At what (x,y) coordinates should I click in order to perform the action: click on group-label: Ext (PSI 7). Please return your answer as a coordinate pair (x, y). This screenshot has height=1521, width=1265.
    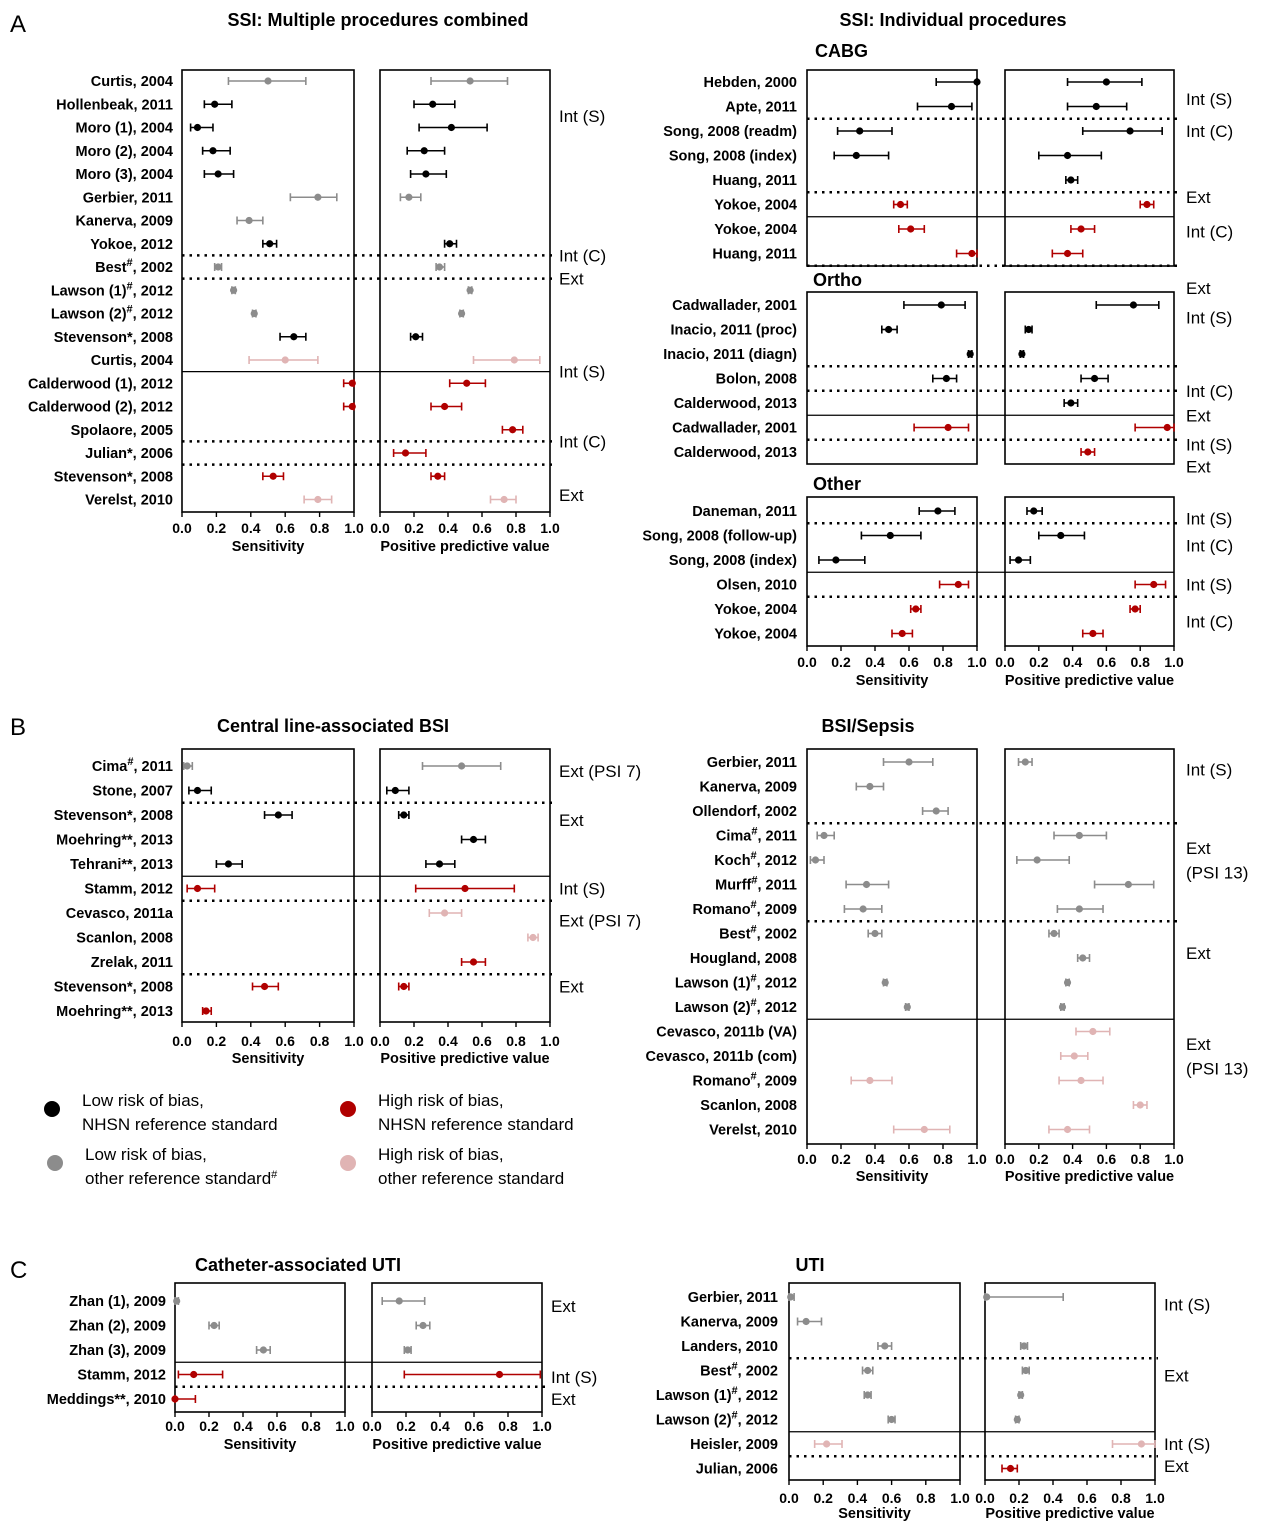
    Looking at the image, I should click on (600, 920).